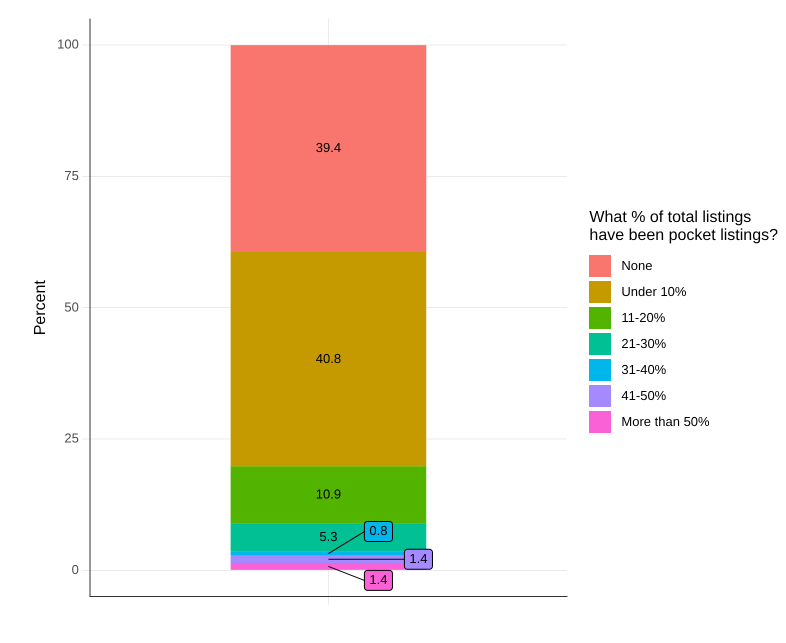  I want to click on y-axis-title: Percent, so click(41, 308).